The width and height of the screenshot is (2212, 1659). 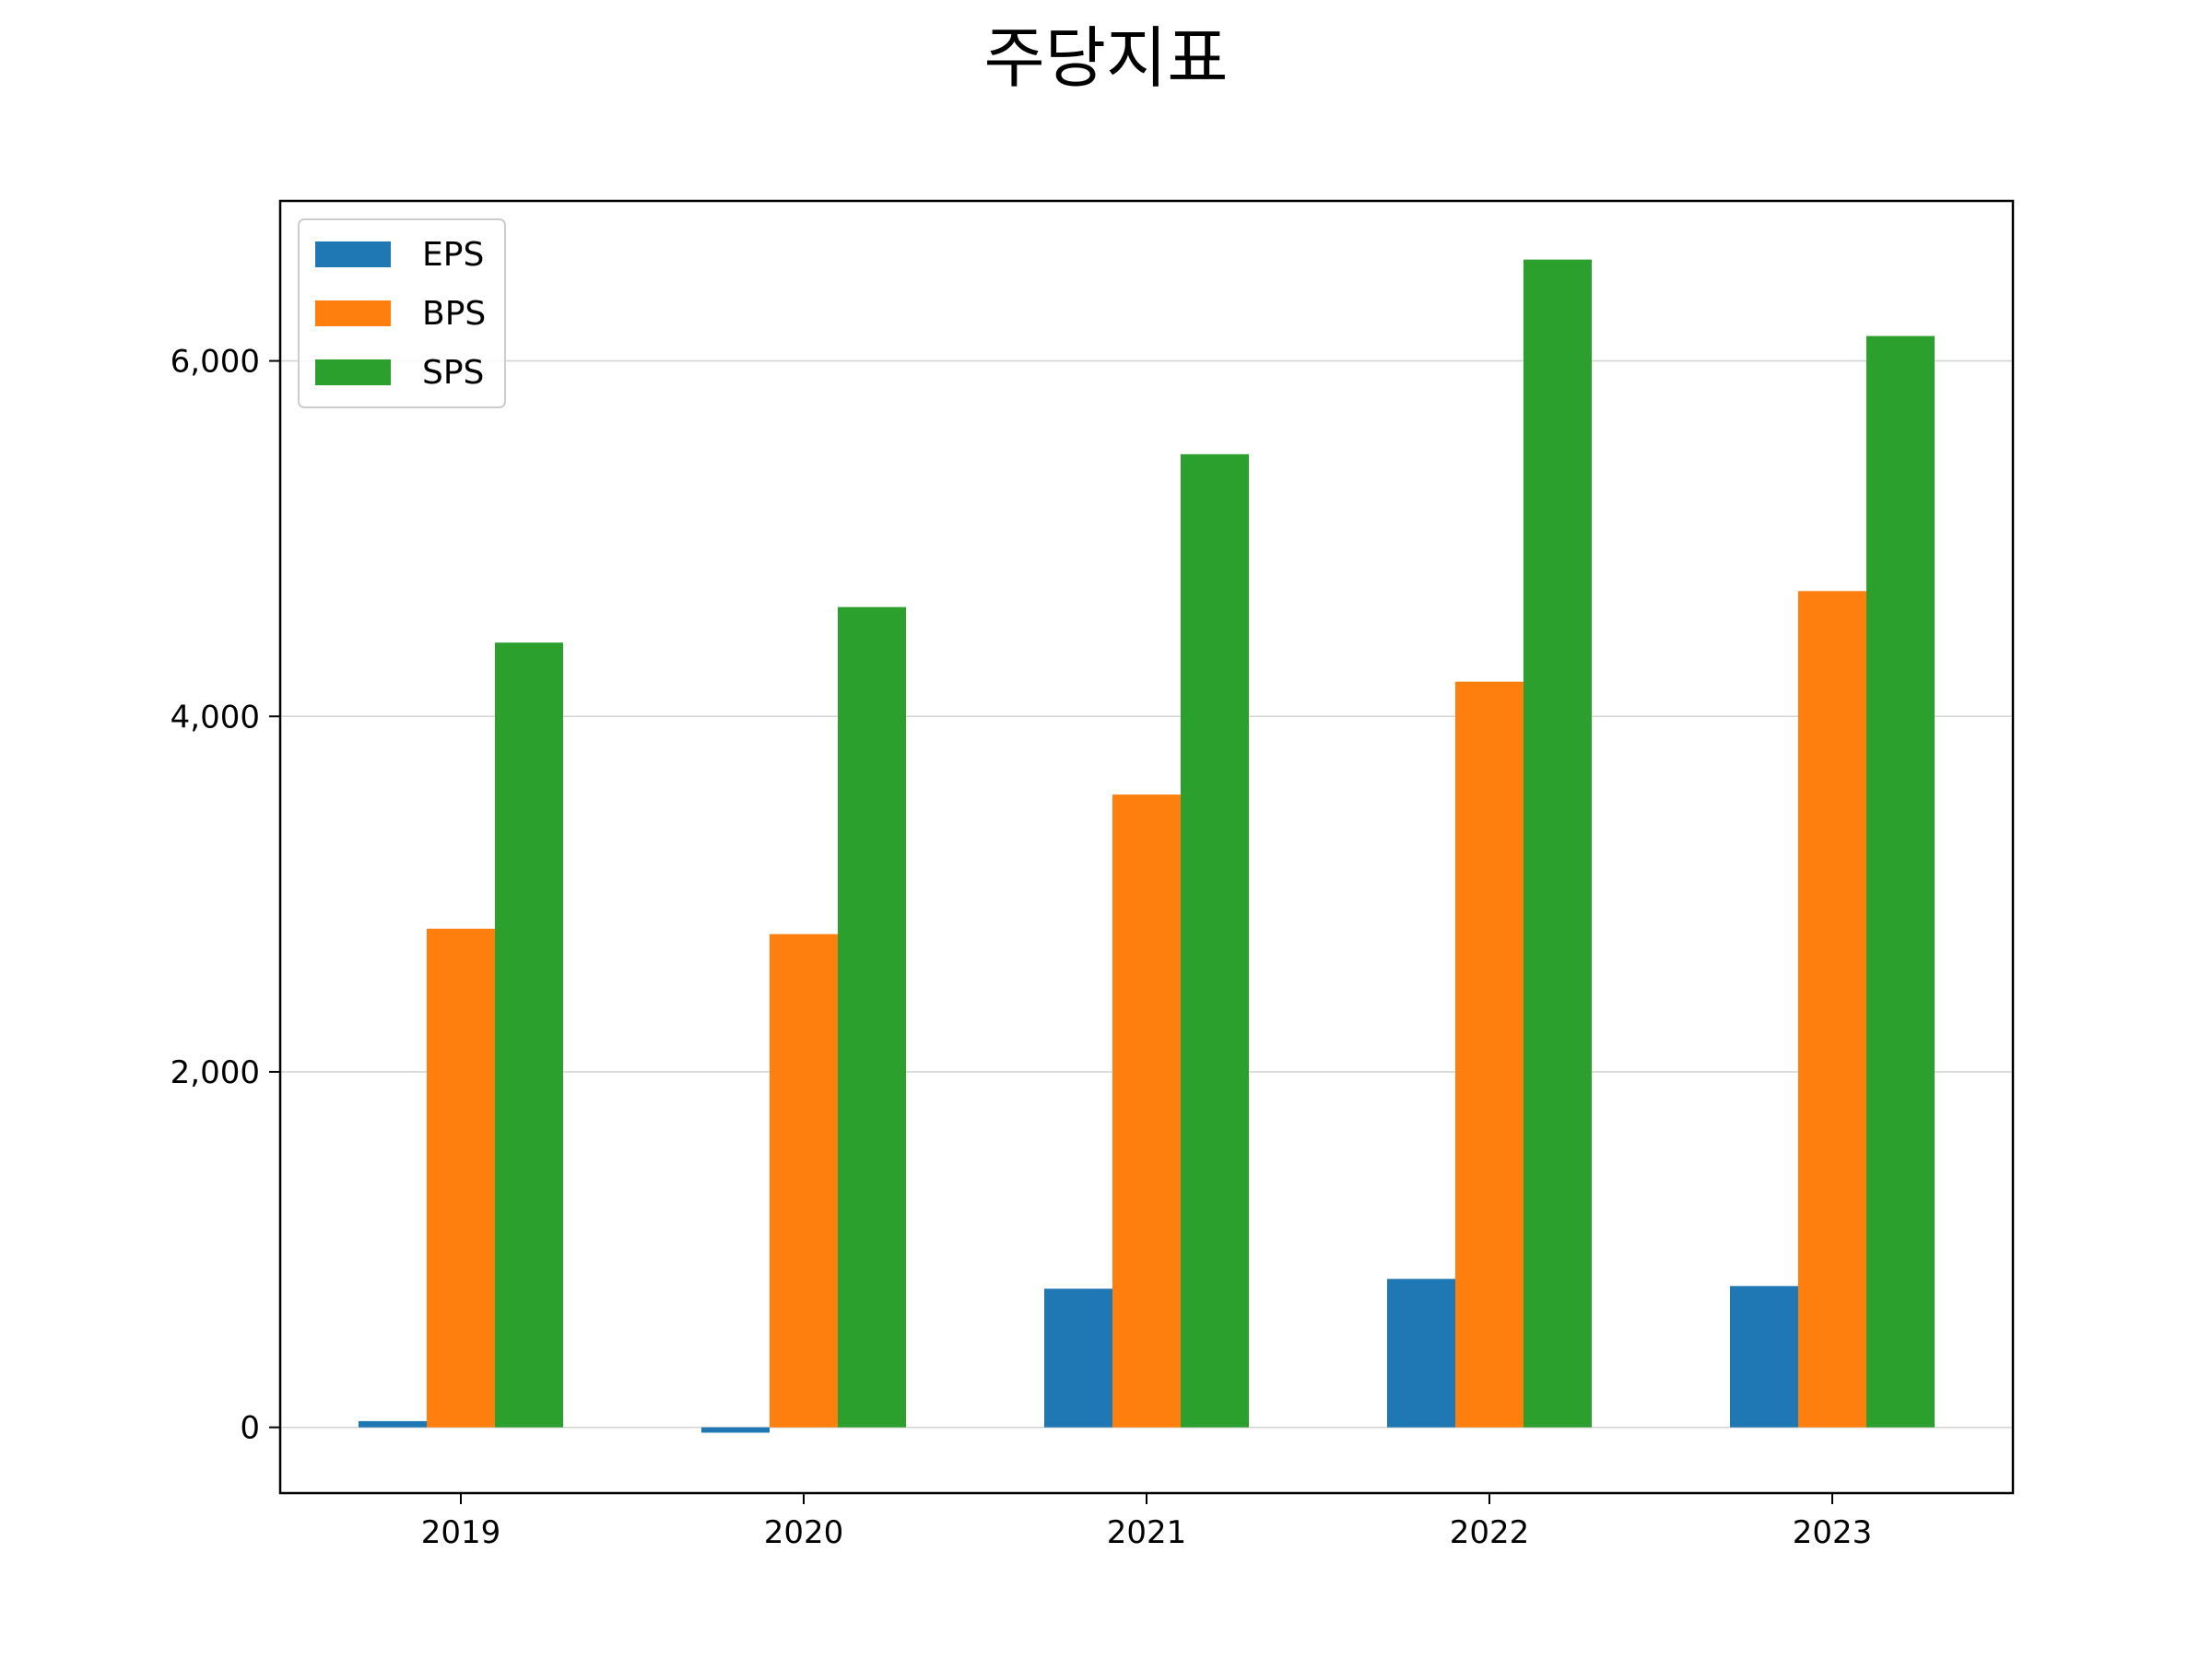 What do you see at coordinates (804, 1181) in the screenshot?
I see `bar-bps-2020` at bounding box center [804, 1181].